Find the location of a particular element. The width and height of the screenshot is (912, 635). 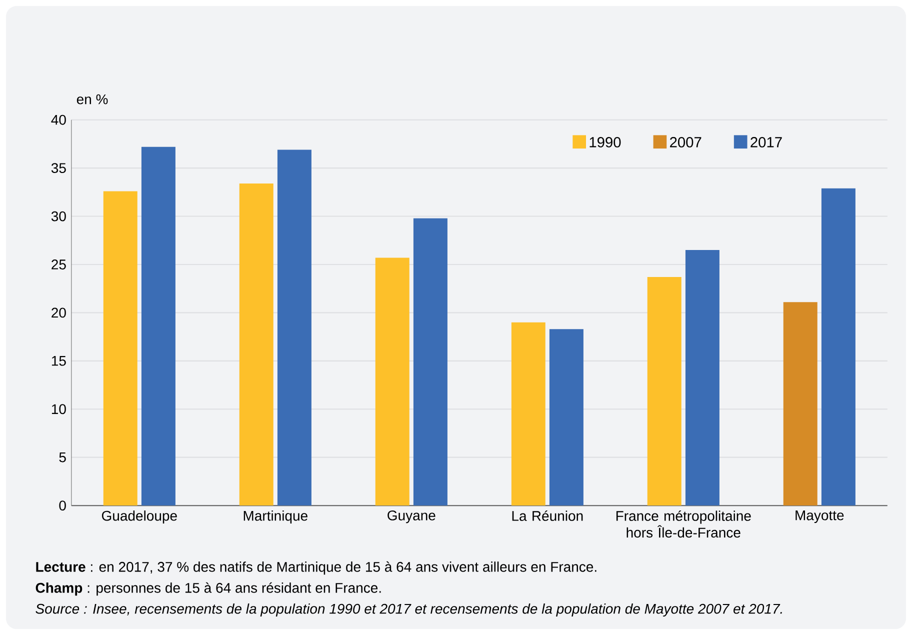

y-axis-title: en % is located at coordinates (92, 99).